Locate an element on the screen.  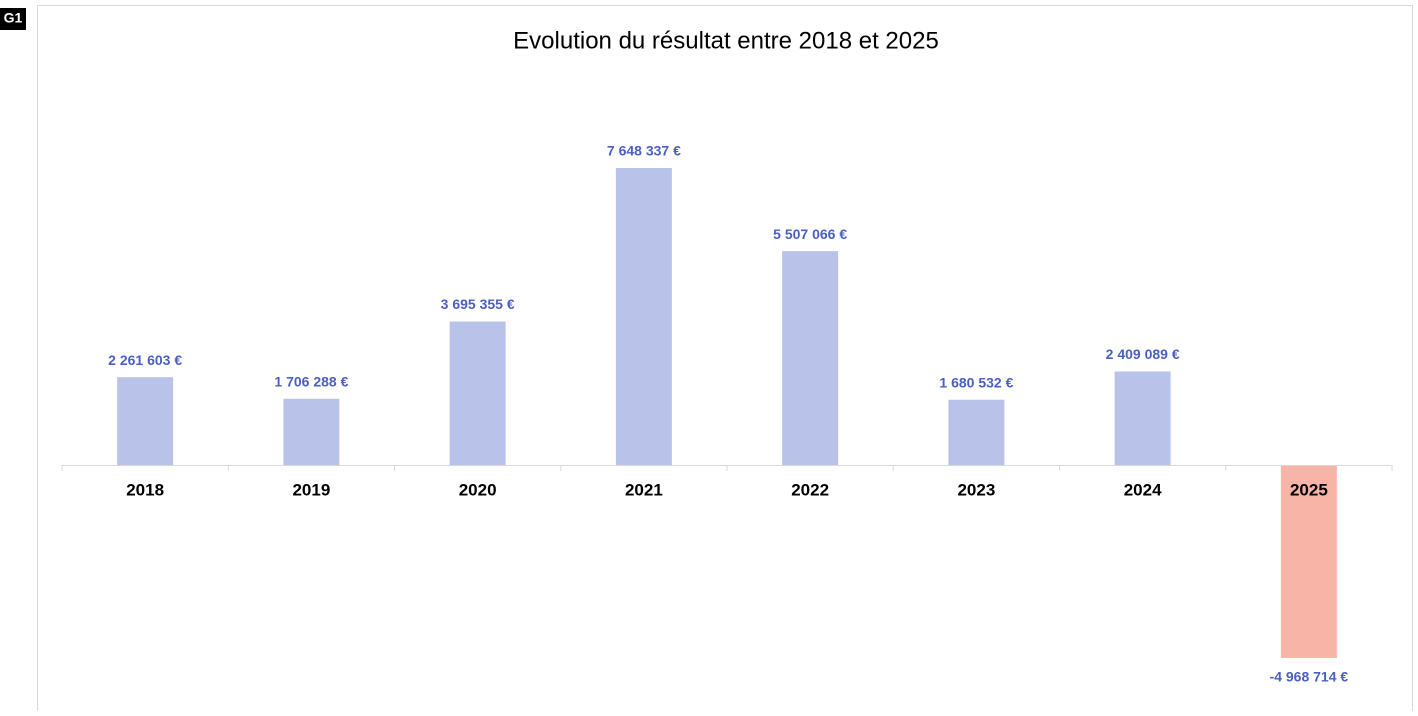
badge: G1 is located at coordinates (13, 18).